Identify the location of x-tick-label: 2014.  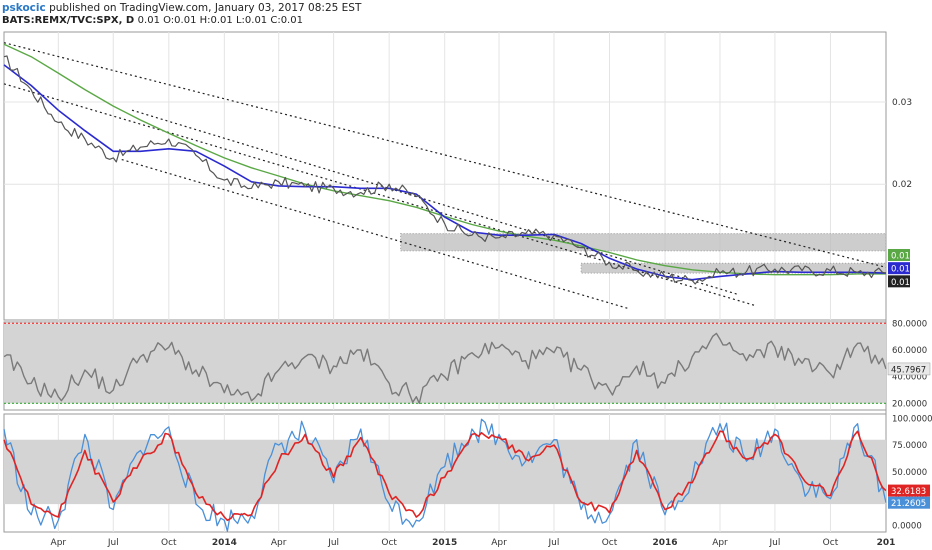
(224, 543).